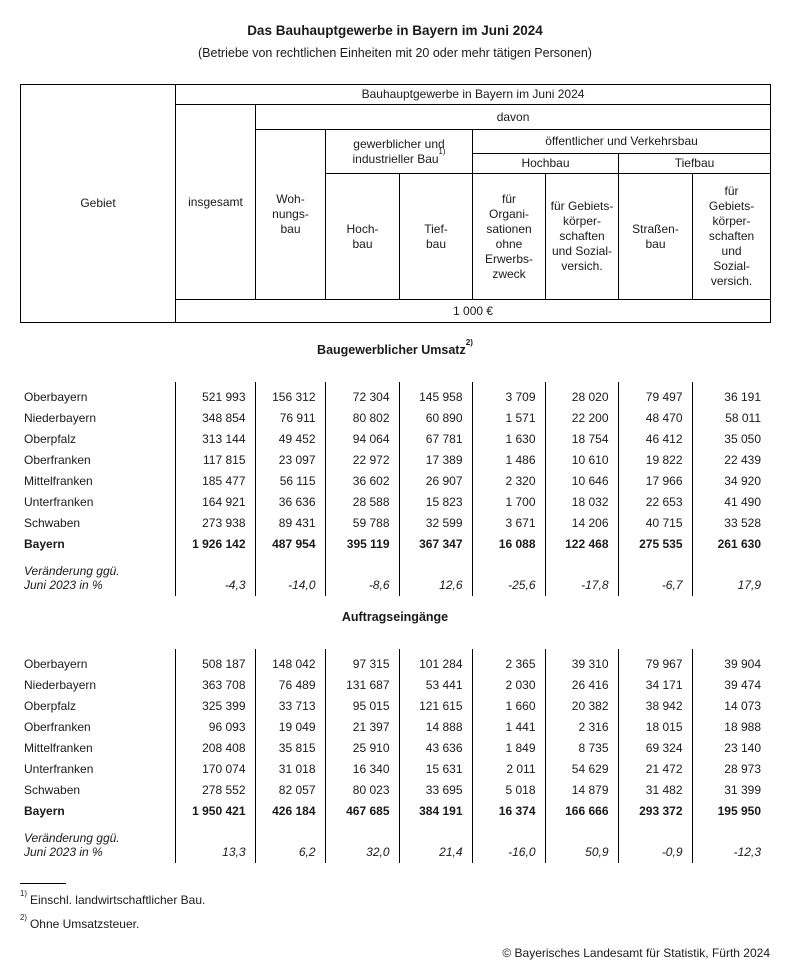 Image resolution: width=796 pixels, height=961 pixels. I want to click on value-cell: 367 347, so click(435, 543).